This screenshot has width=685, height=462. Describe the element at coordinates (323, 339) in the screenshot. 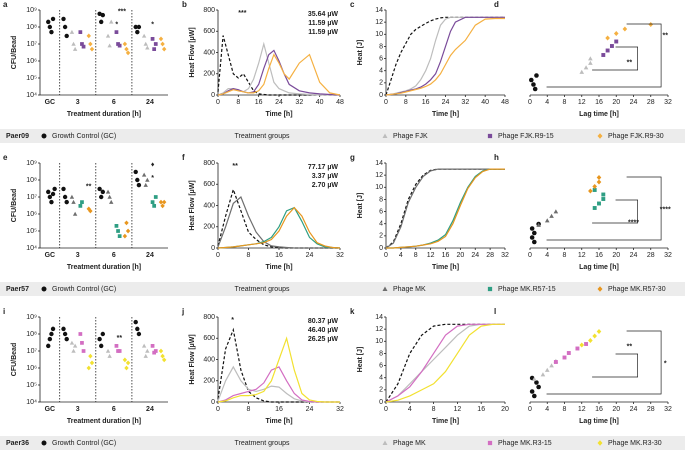

I see `series-note: 26.25 µW` at that location.